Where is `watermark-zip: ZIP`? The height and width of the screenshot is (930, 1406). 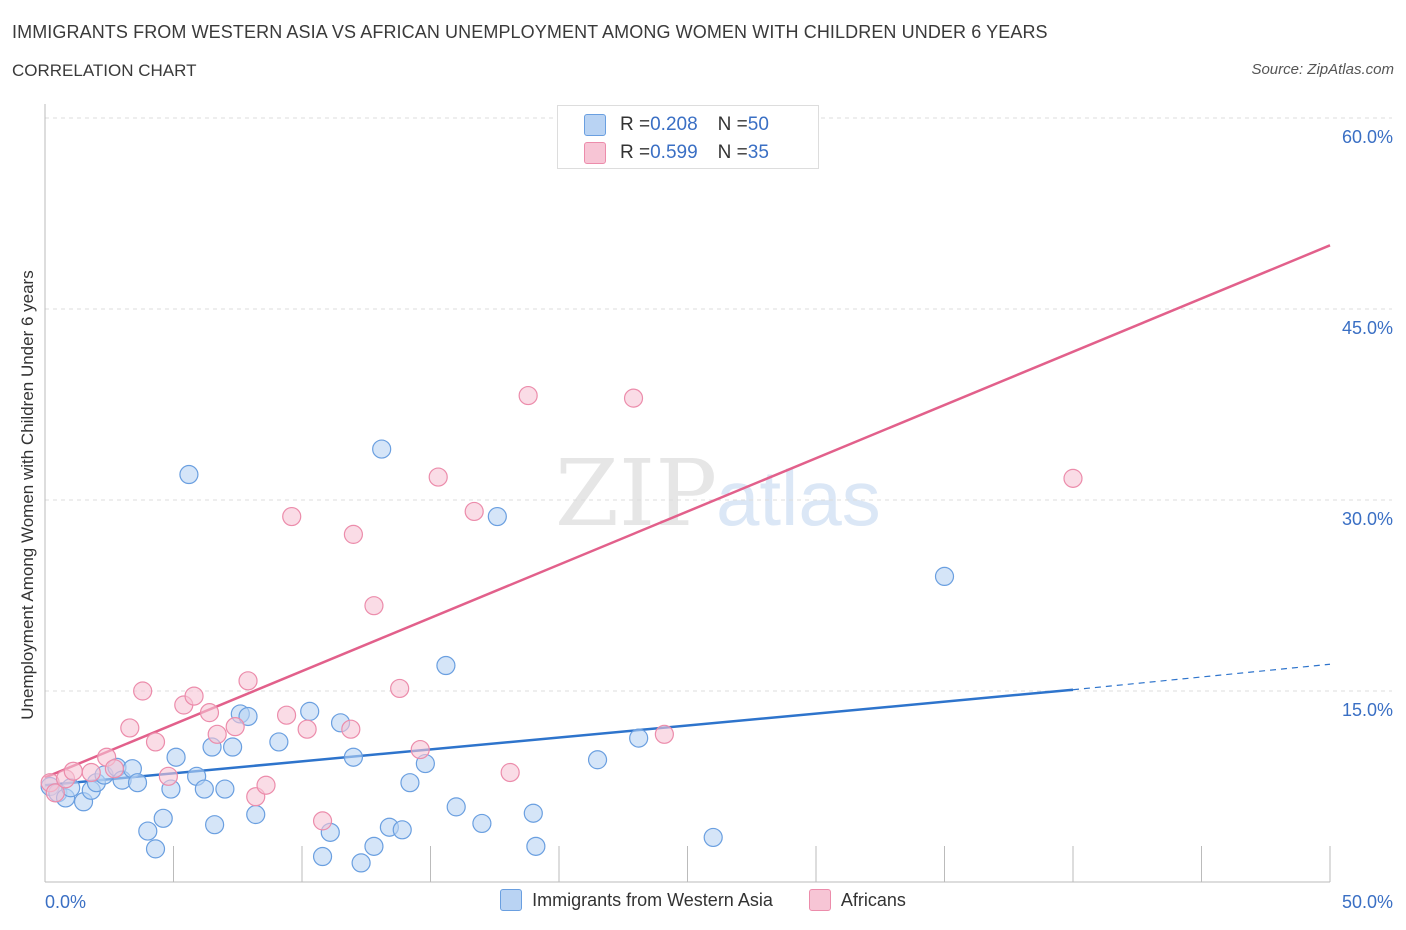 watermark-zip: ZIP is located at coordinates (636, 493).